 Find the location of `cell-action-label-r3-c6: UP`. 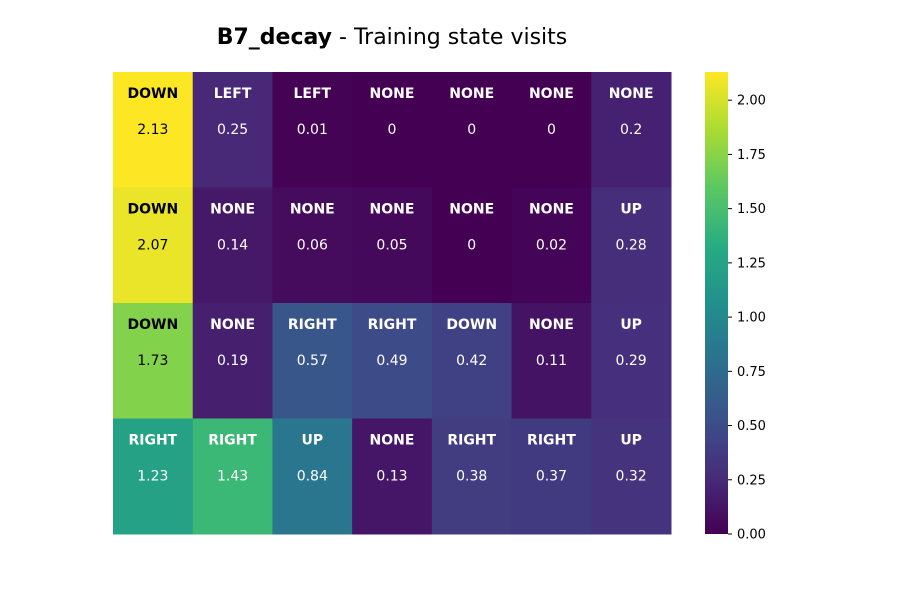

cell-action-label-r3-c6: UP is located at coordinates (631, 441).